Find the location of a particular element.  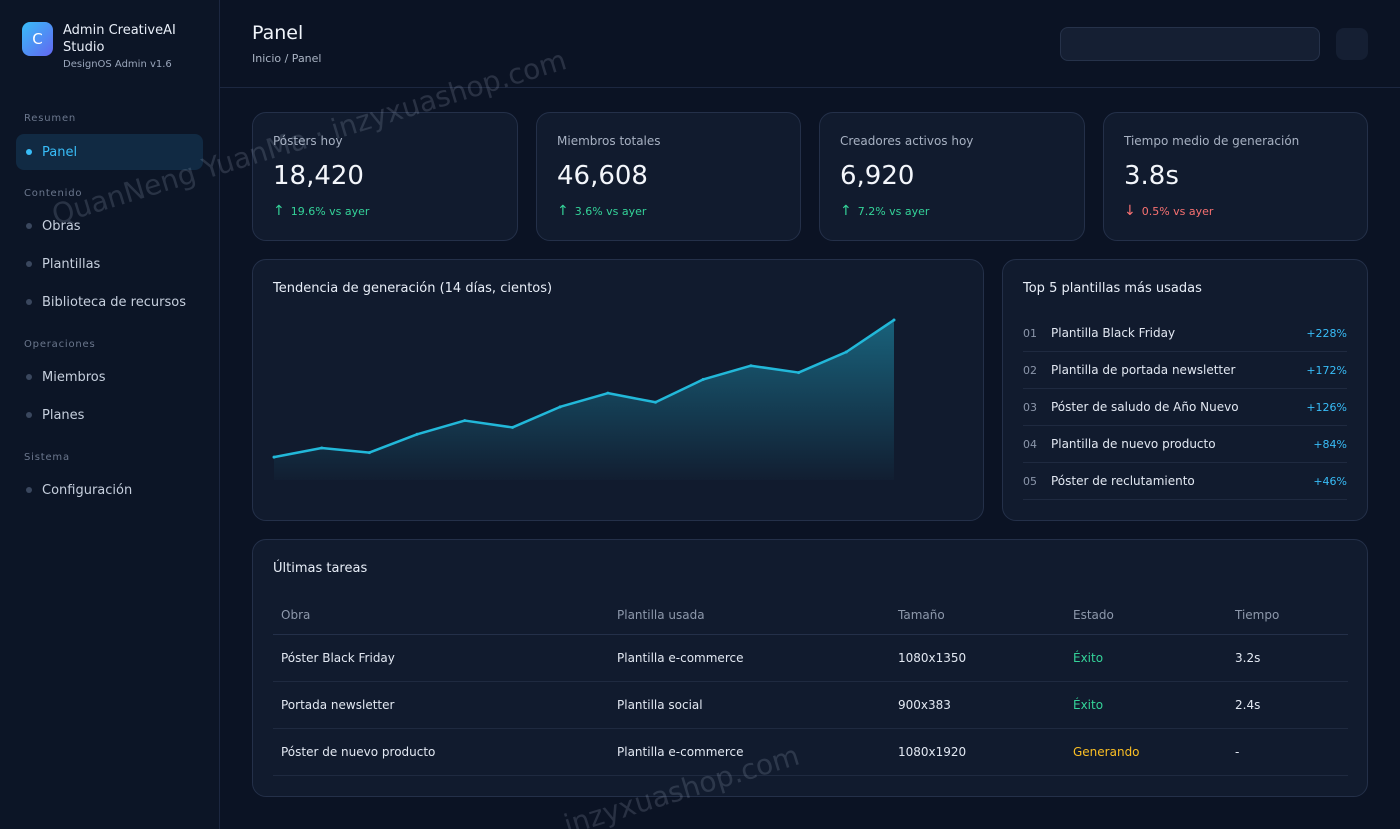

rank: 03 is located at coordinates (1030, 407).